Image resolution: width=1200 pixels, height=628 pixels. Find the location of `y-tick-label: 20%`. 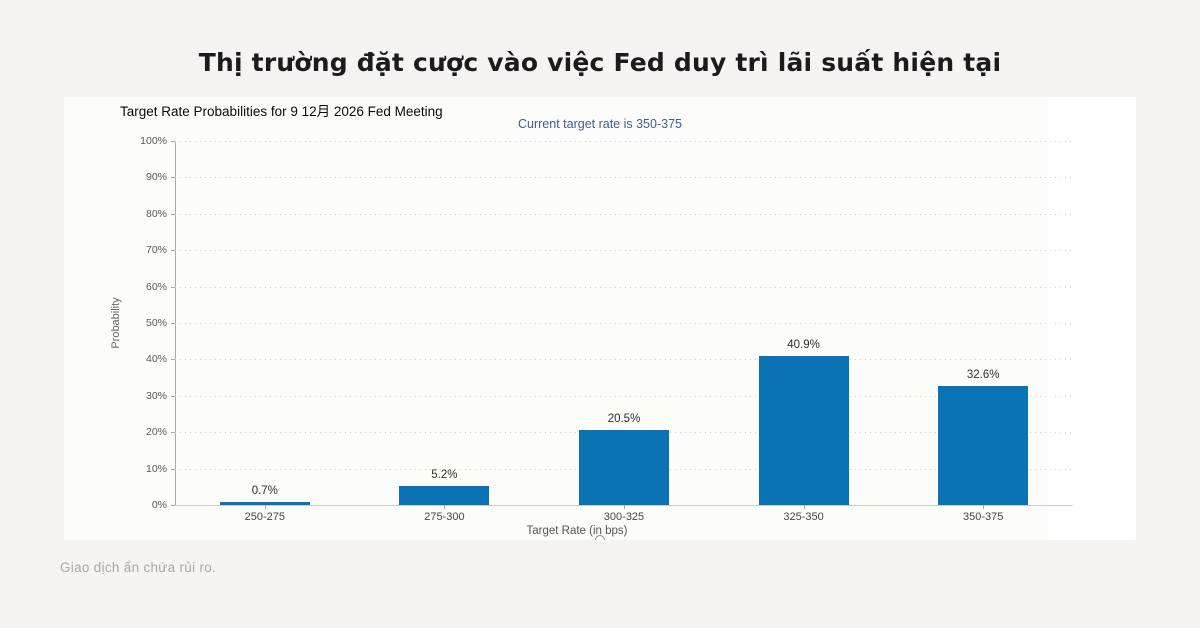

y-tick-label: 20% is located at coordinates (156, 432).